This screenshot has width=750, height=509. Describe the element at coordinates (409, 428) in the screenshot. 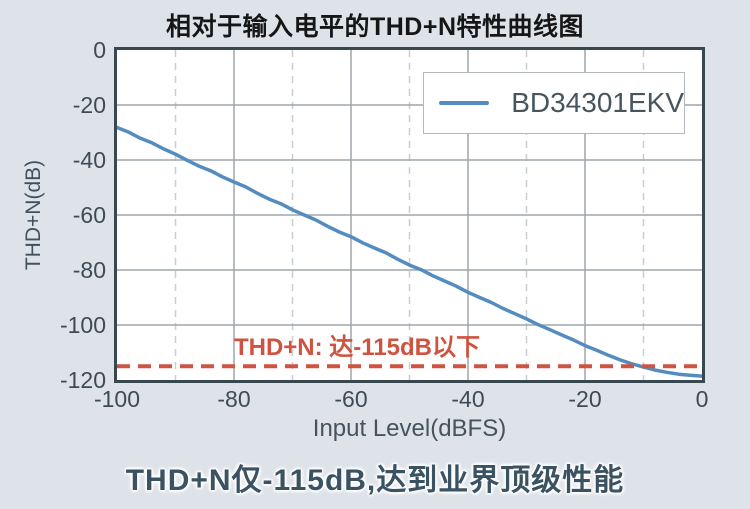

I see `x-axis-title: Input Level(dBFS)` at that location.